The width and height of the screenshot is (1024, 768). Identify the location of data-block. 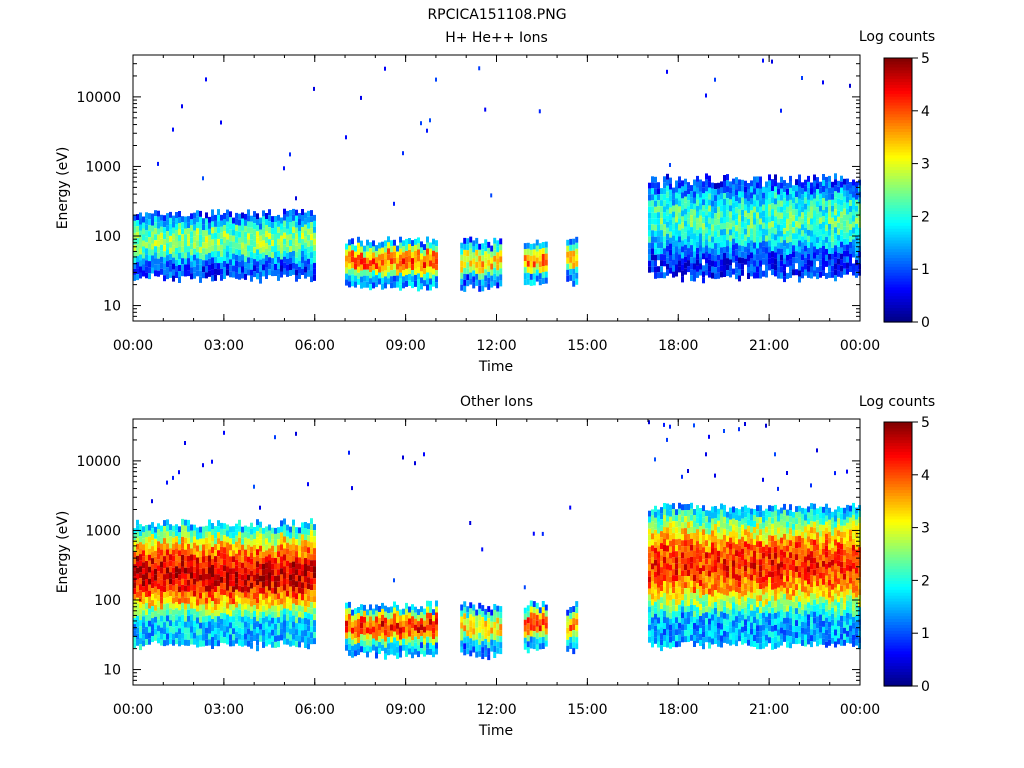
(754, 171).